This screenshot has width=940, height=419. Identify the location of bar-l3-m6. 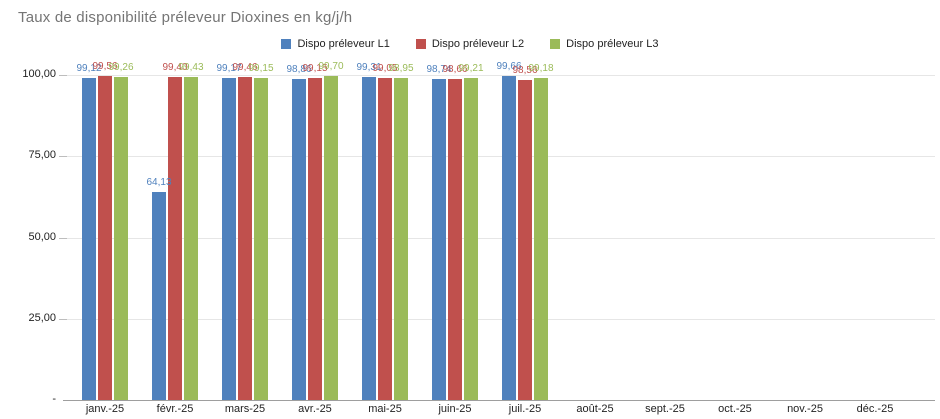
(471, 238).